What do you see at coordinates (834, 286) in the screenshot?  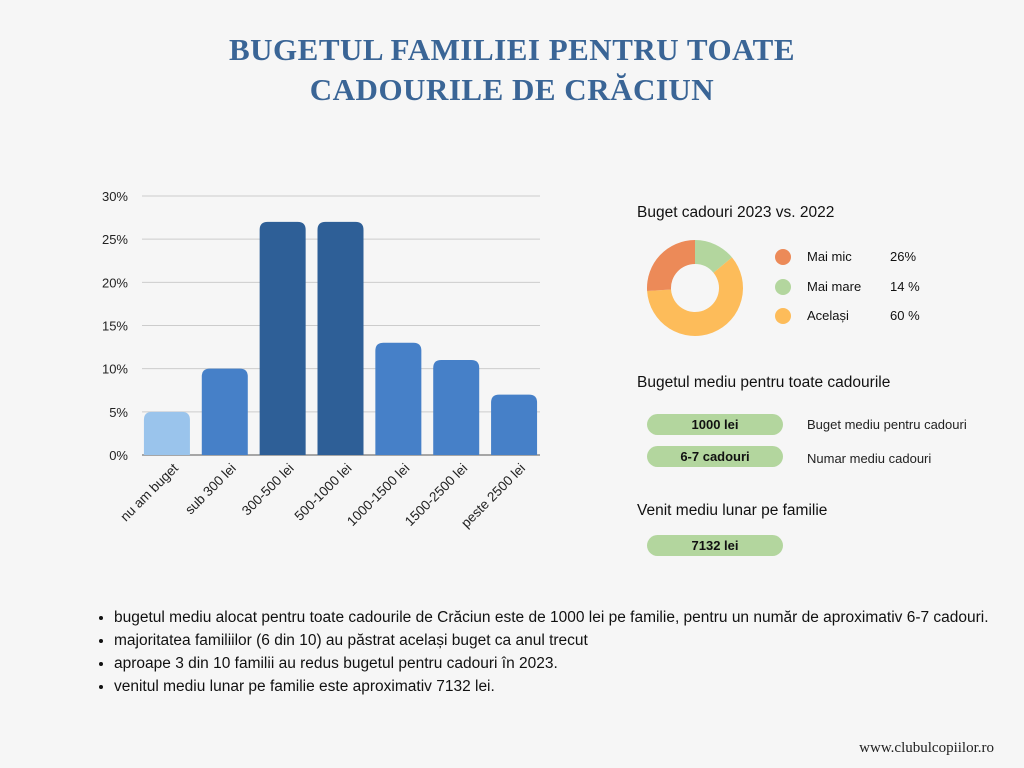 I see `legend-label: Mai mare` at bounding box center [834, 286].